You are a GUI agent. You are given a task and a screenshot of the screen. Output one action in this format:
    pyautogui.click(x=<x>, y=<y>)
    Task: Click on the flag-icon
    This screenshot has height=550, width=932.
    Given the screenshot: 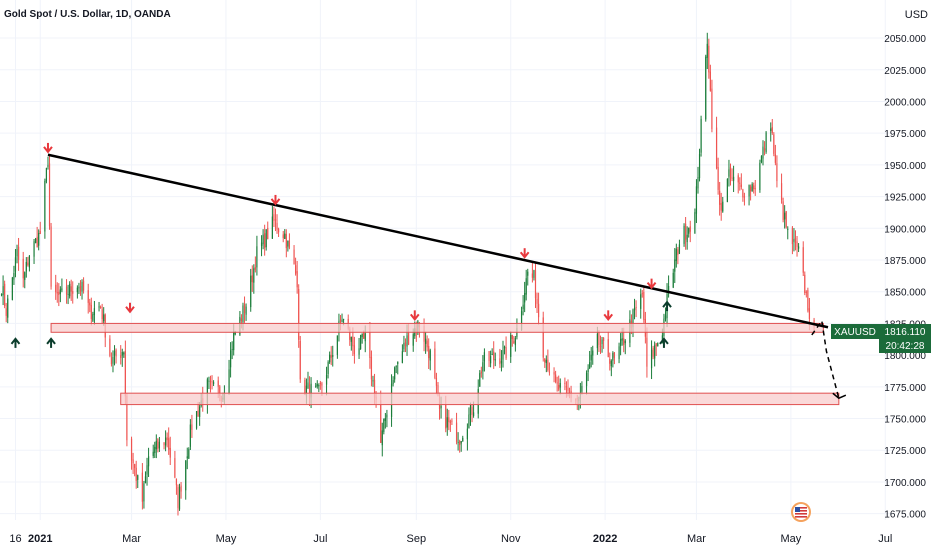 What is the action you would take?
    pyautogui.click(x=801, y=512)
    